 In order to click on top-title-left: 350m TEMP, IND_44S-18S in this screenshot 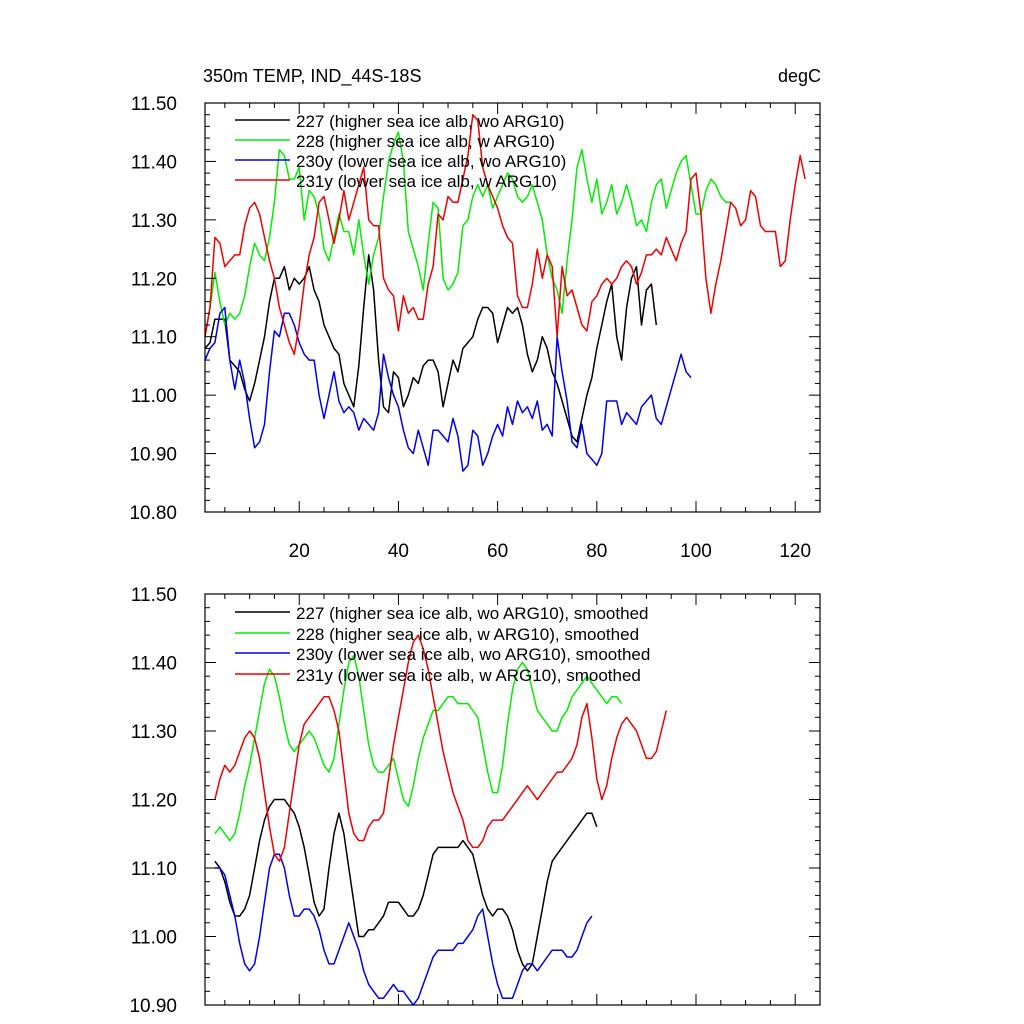, I will do `click(312, 76)`.